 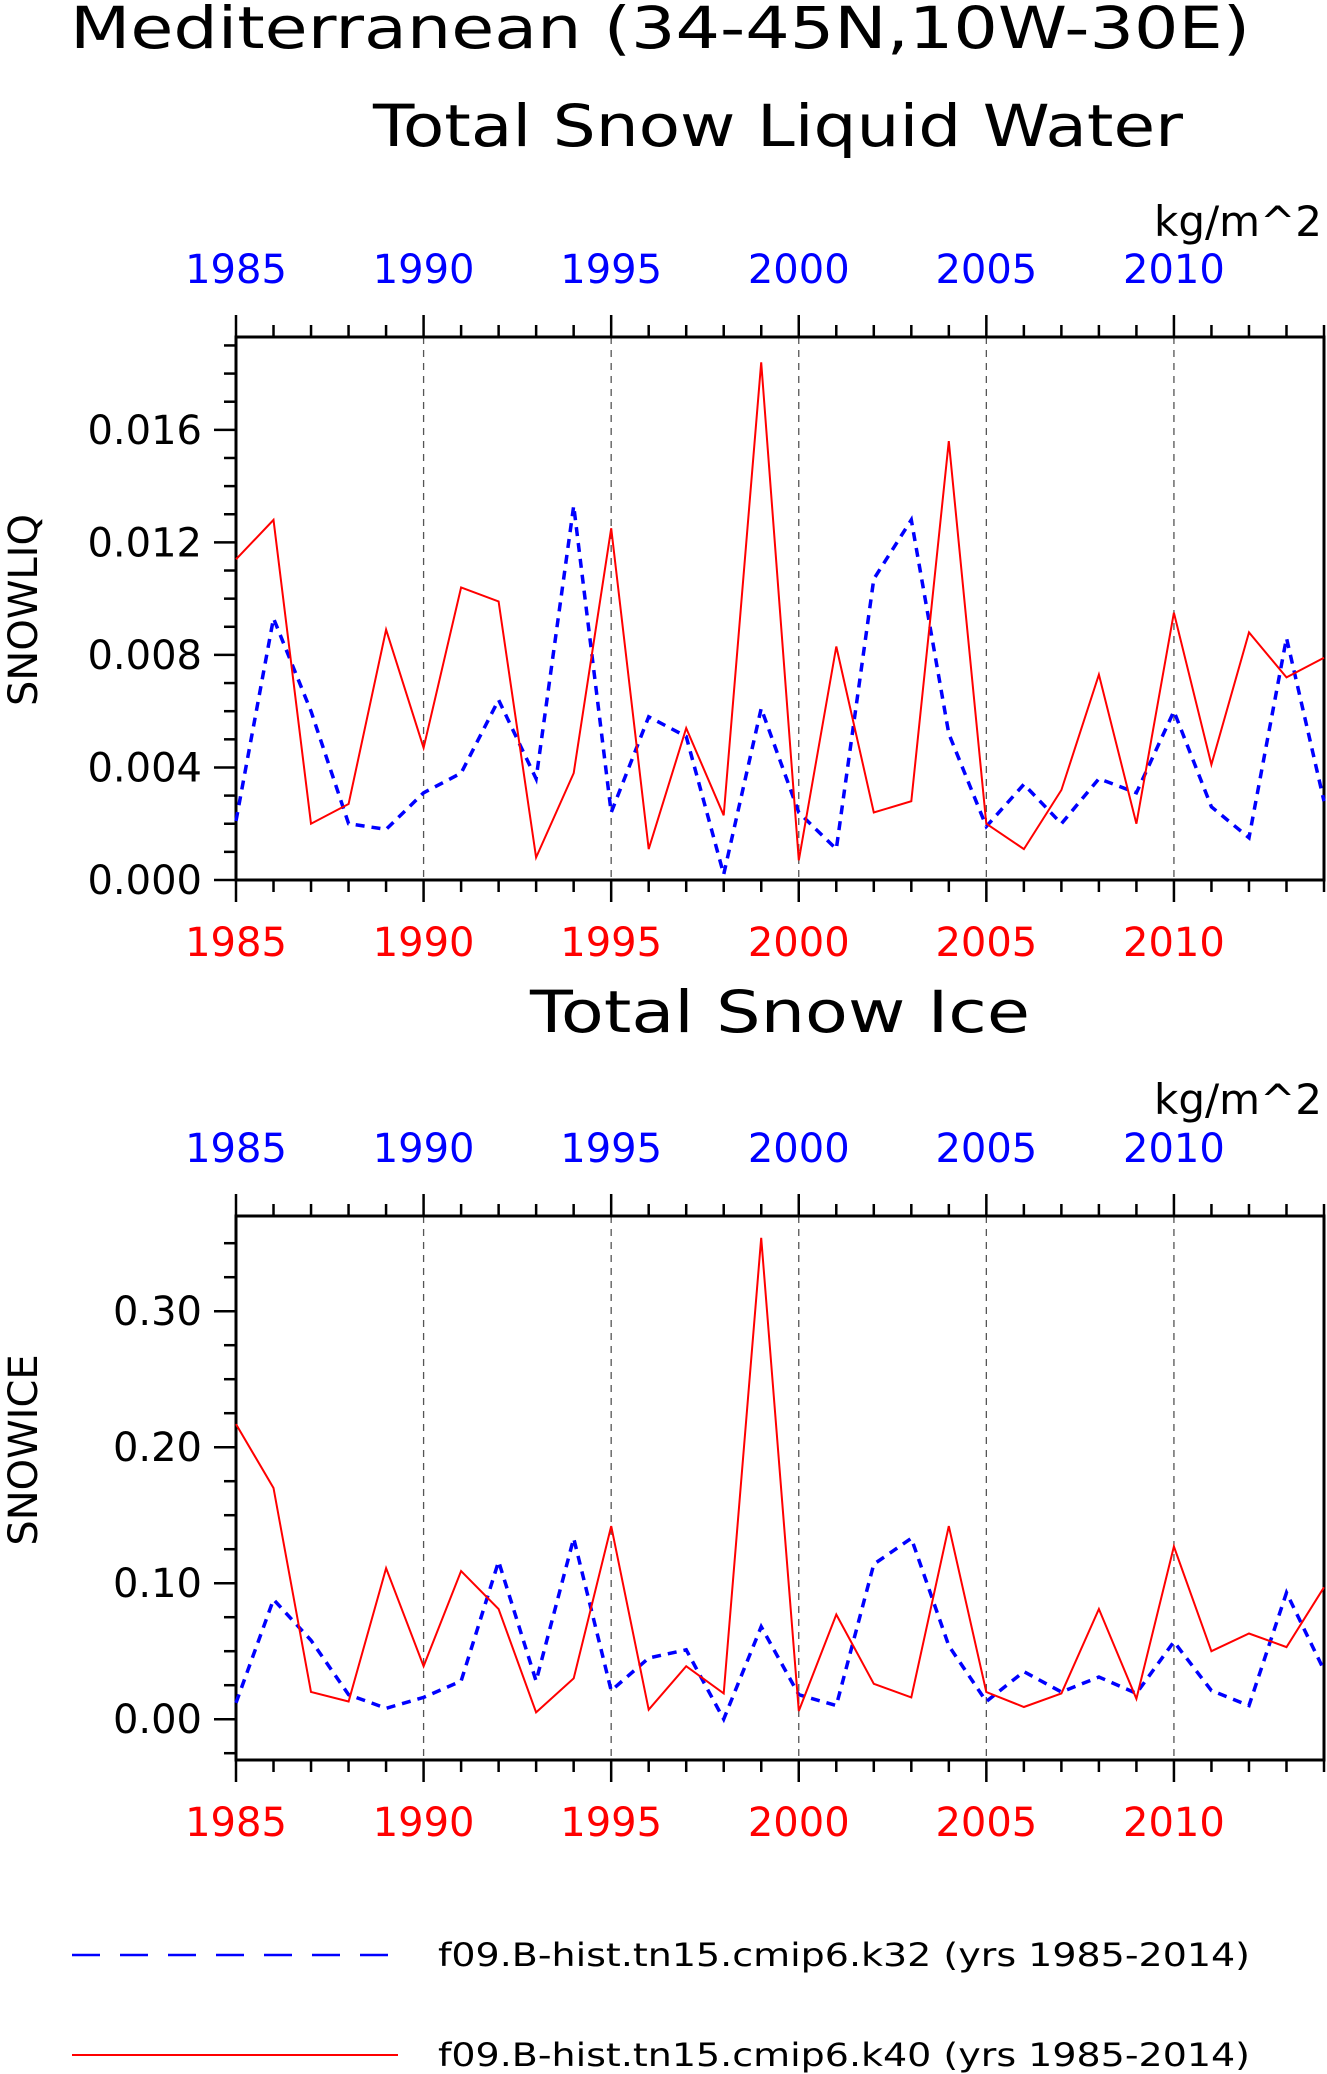 I want to click on panel2-ytick-label: 0.30, so click(x=157, y=1312).